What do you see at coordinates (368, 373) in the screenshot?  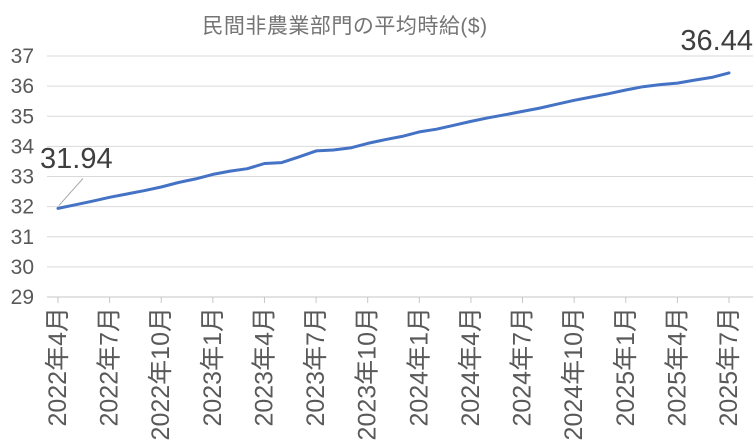 I see `x-axis-label: 2023年10月` at bounding box center [368, 373].